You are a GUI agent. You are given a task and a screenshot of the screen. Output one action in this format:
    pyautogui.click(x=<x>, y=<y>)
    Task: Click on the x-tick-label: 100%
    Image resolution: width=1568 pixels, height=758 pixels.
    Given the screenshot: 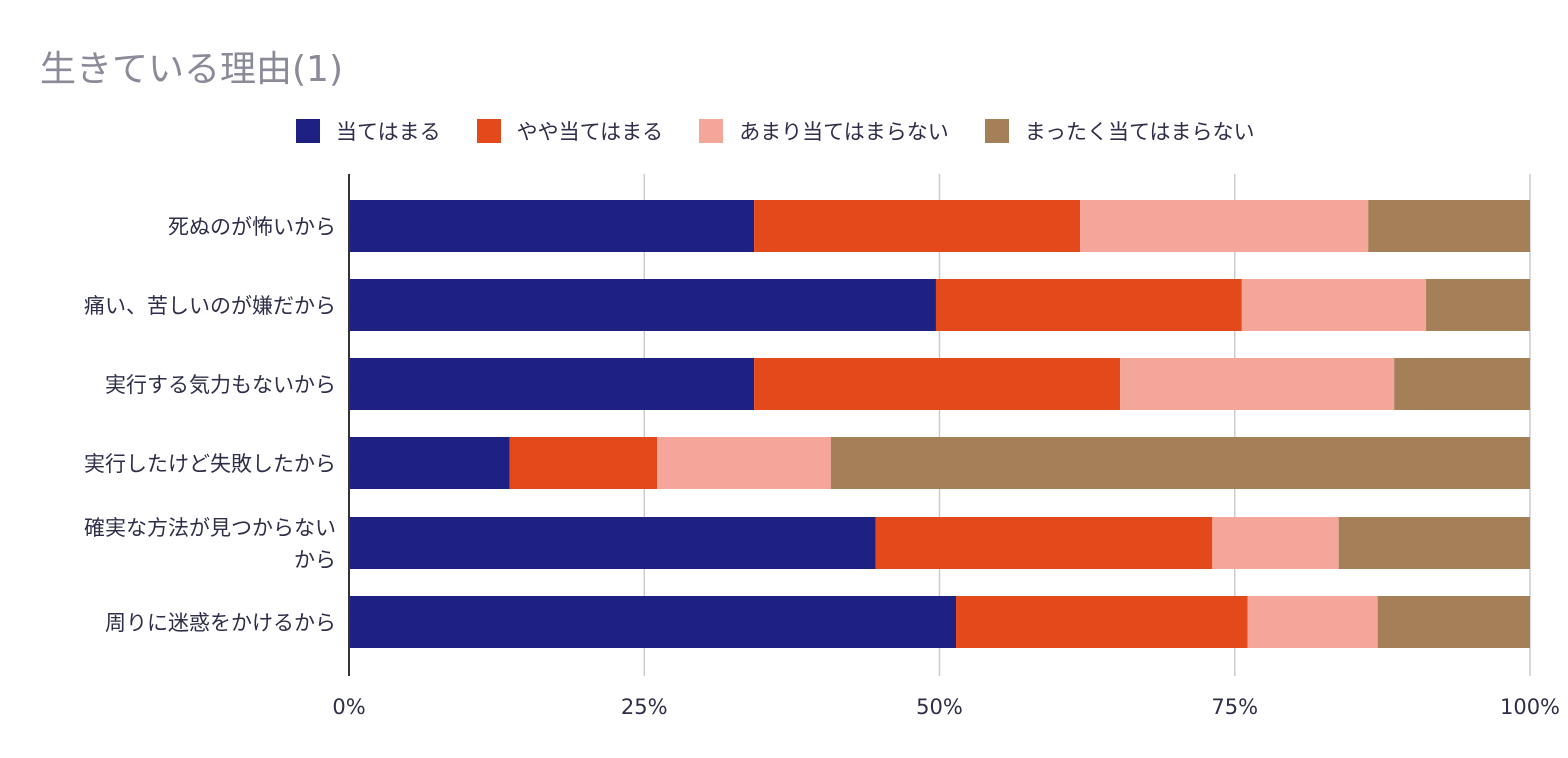 What is the action you would take?
    pyautogui.click(x=1530, y=707)
    